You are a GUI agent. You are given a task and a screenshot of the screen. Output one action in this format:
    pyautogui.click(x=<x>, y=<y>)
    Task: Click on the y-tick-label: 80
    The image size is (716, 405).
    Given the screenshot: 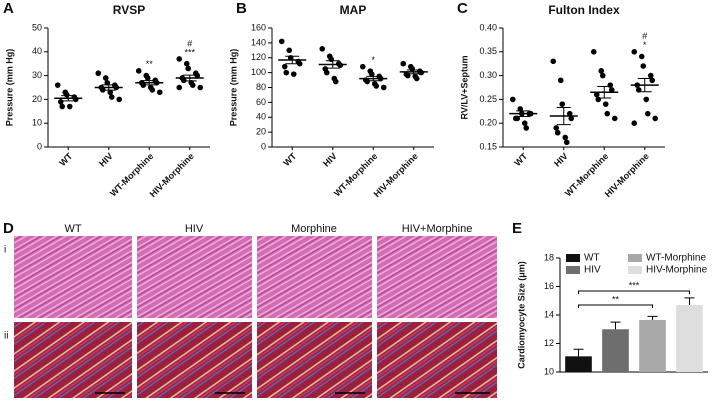 What is the action you would take?
    pyautogui.click(x=261, y=87)
    